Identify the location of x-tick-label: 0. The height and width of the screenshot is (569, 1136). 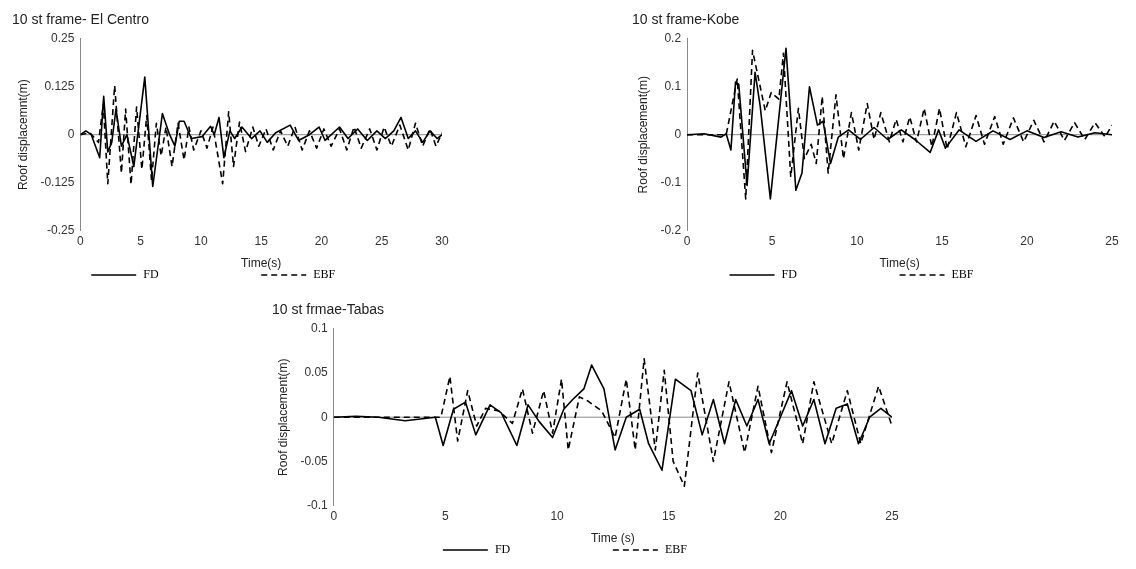
(81, 241).